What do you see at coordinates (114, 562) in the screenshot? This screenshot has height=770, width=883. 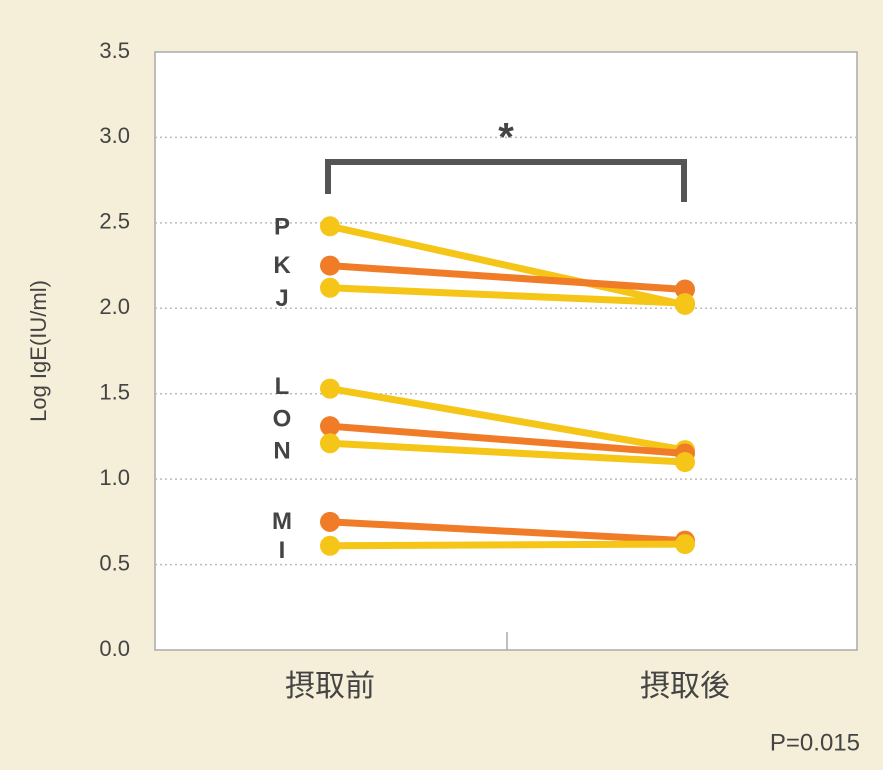 I see `y-tick-label: 0.5` at bounding box center [114, 562].